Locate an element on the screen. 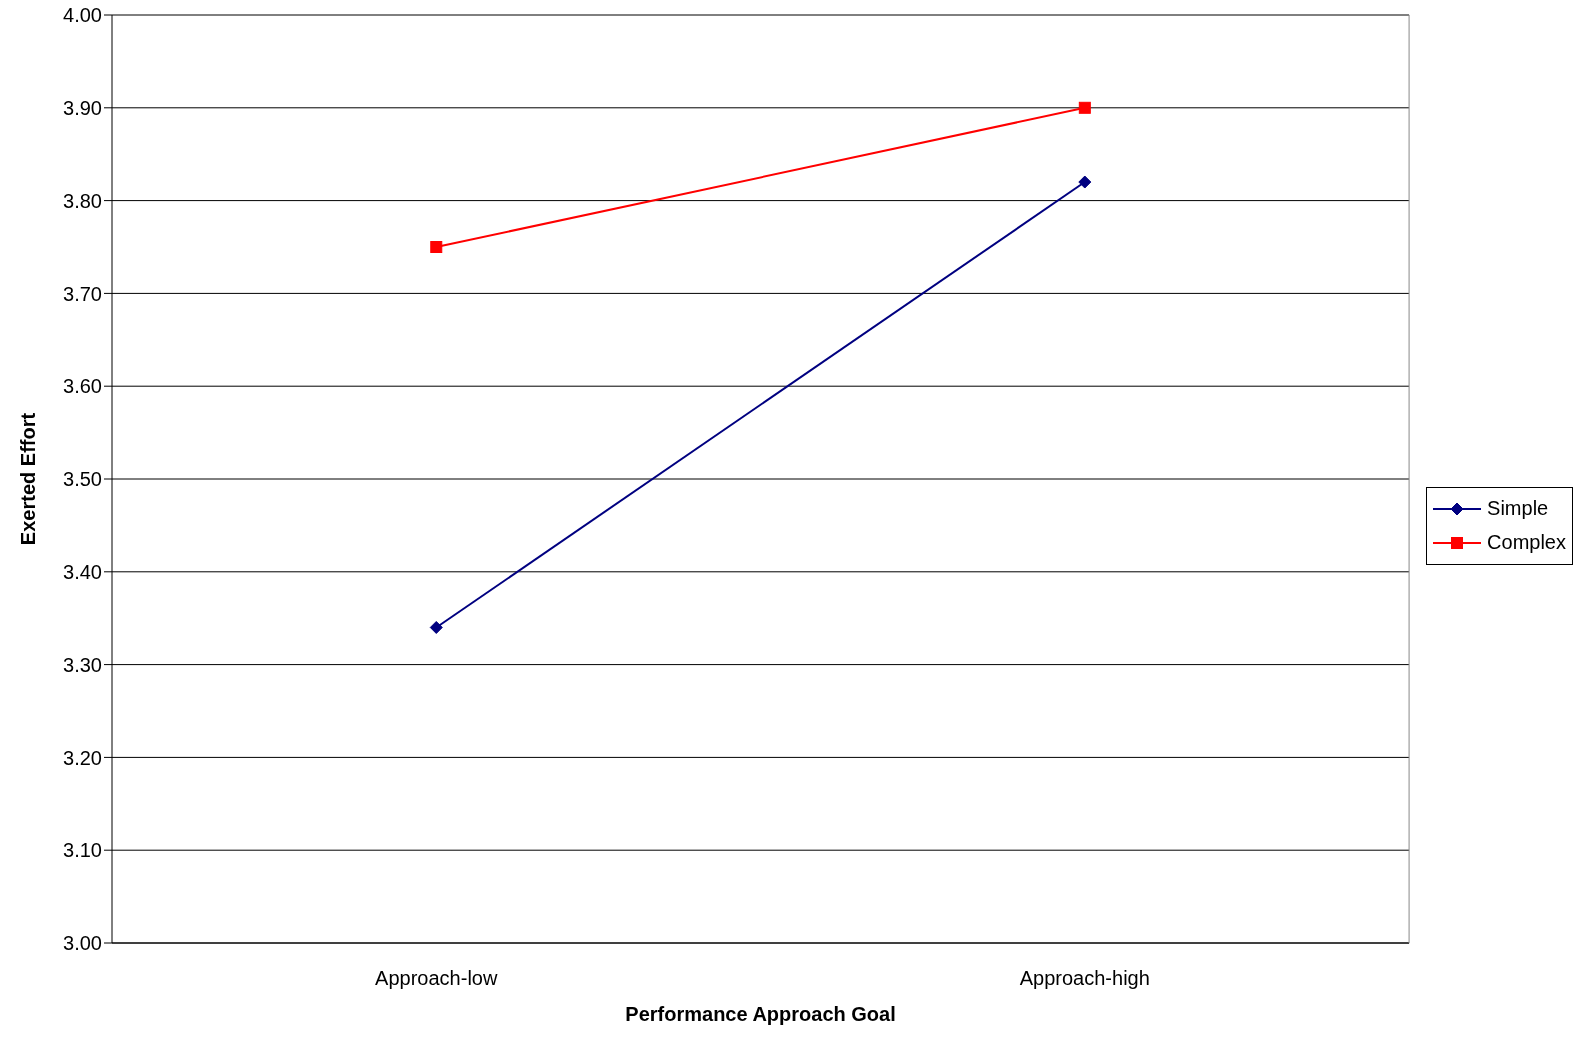 The height and width of the screenshot is (1049, 1585). y-tick-label: 3.50 is located at coordinates (82, 479).